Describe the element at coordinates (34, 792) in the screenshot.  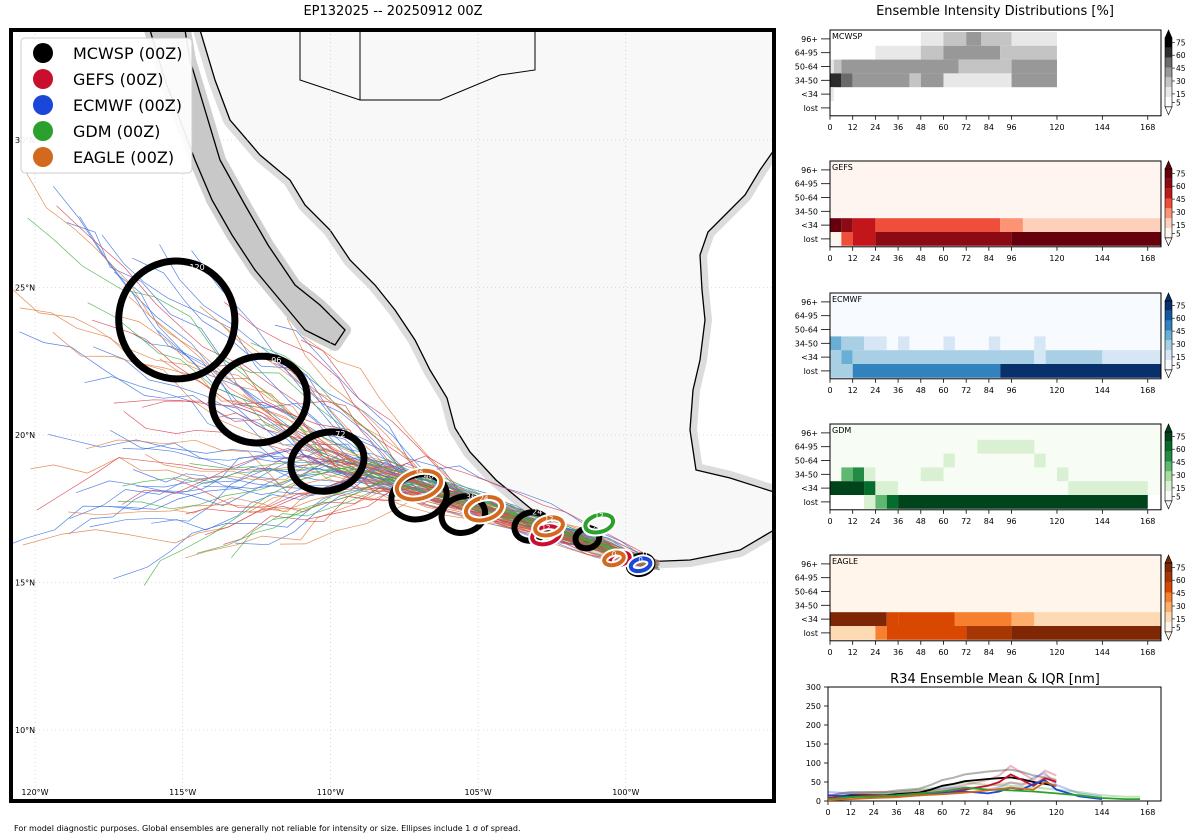
I see `longitude-label: 120°W` at that location.